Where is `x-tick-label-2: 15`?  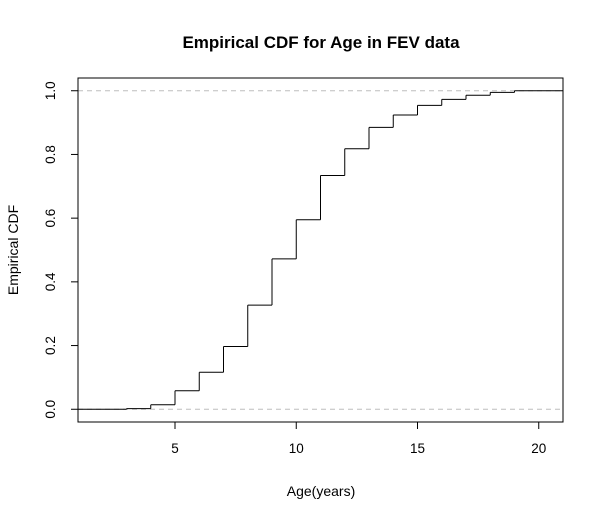 x-tick-label-2: 15 is located at coordinates (417, 448).